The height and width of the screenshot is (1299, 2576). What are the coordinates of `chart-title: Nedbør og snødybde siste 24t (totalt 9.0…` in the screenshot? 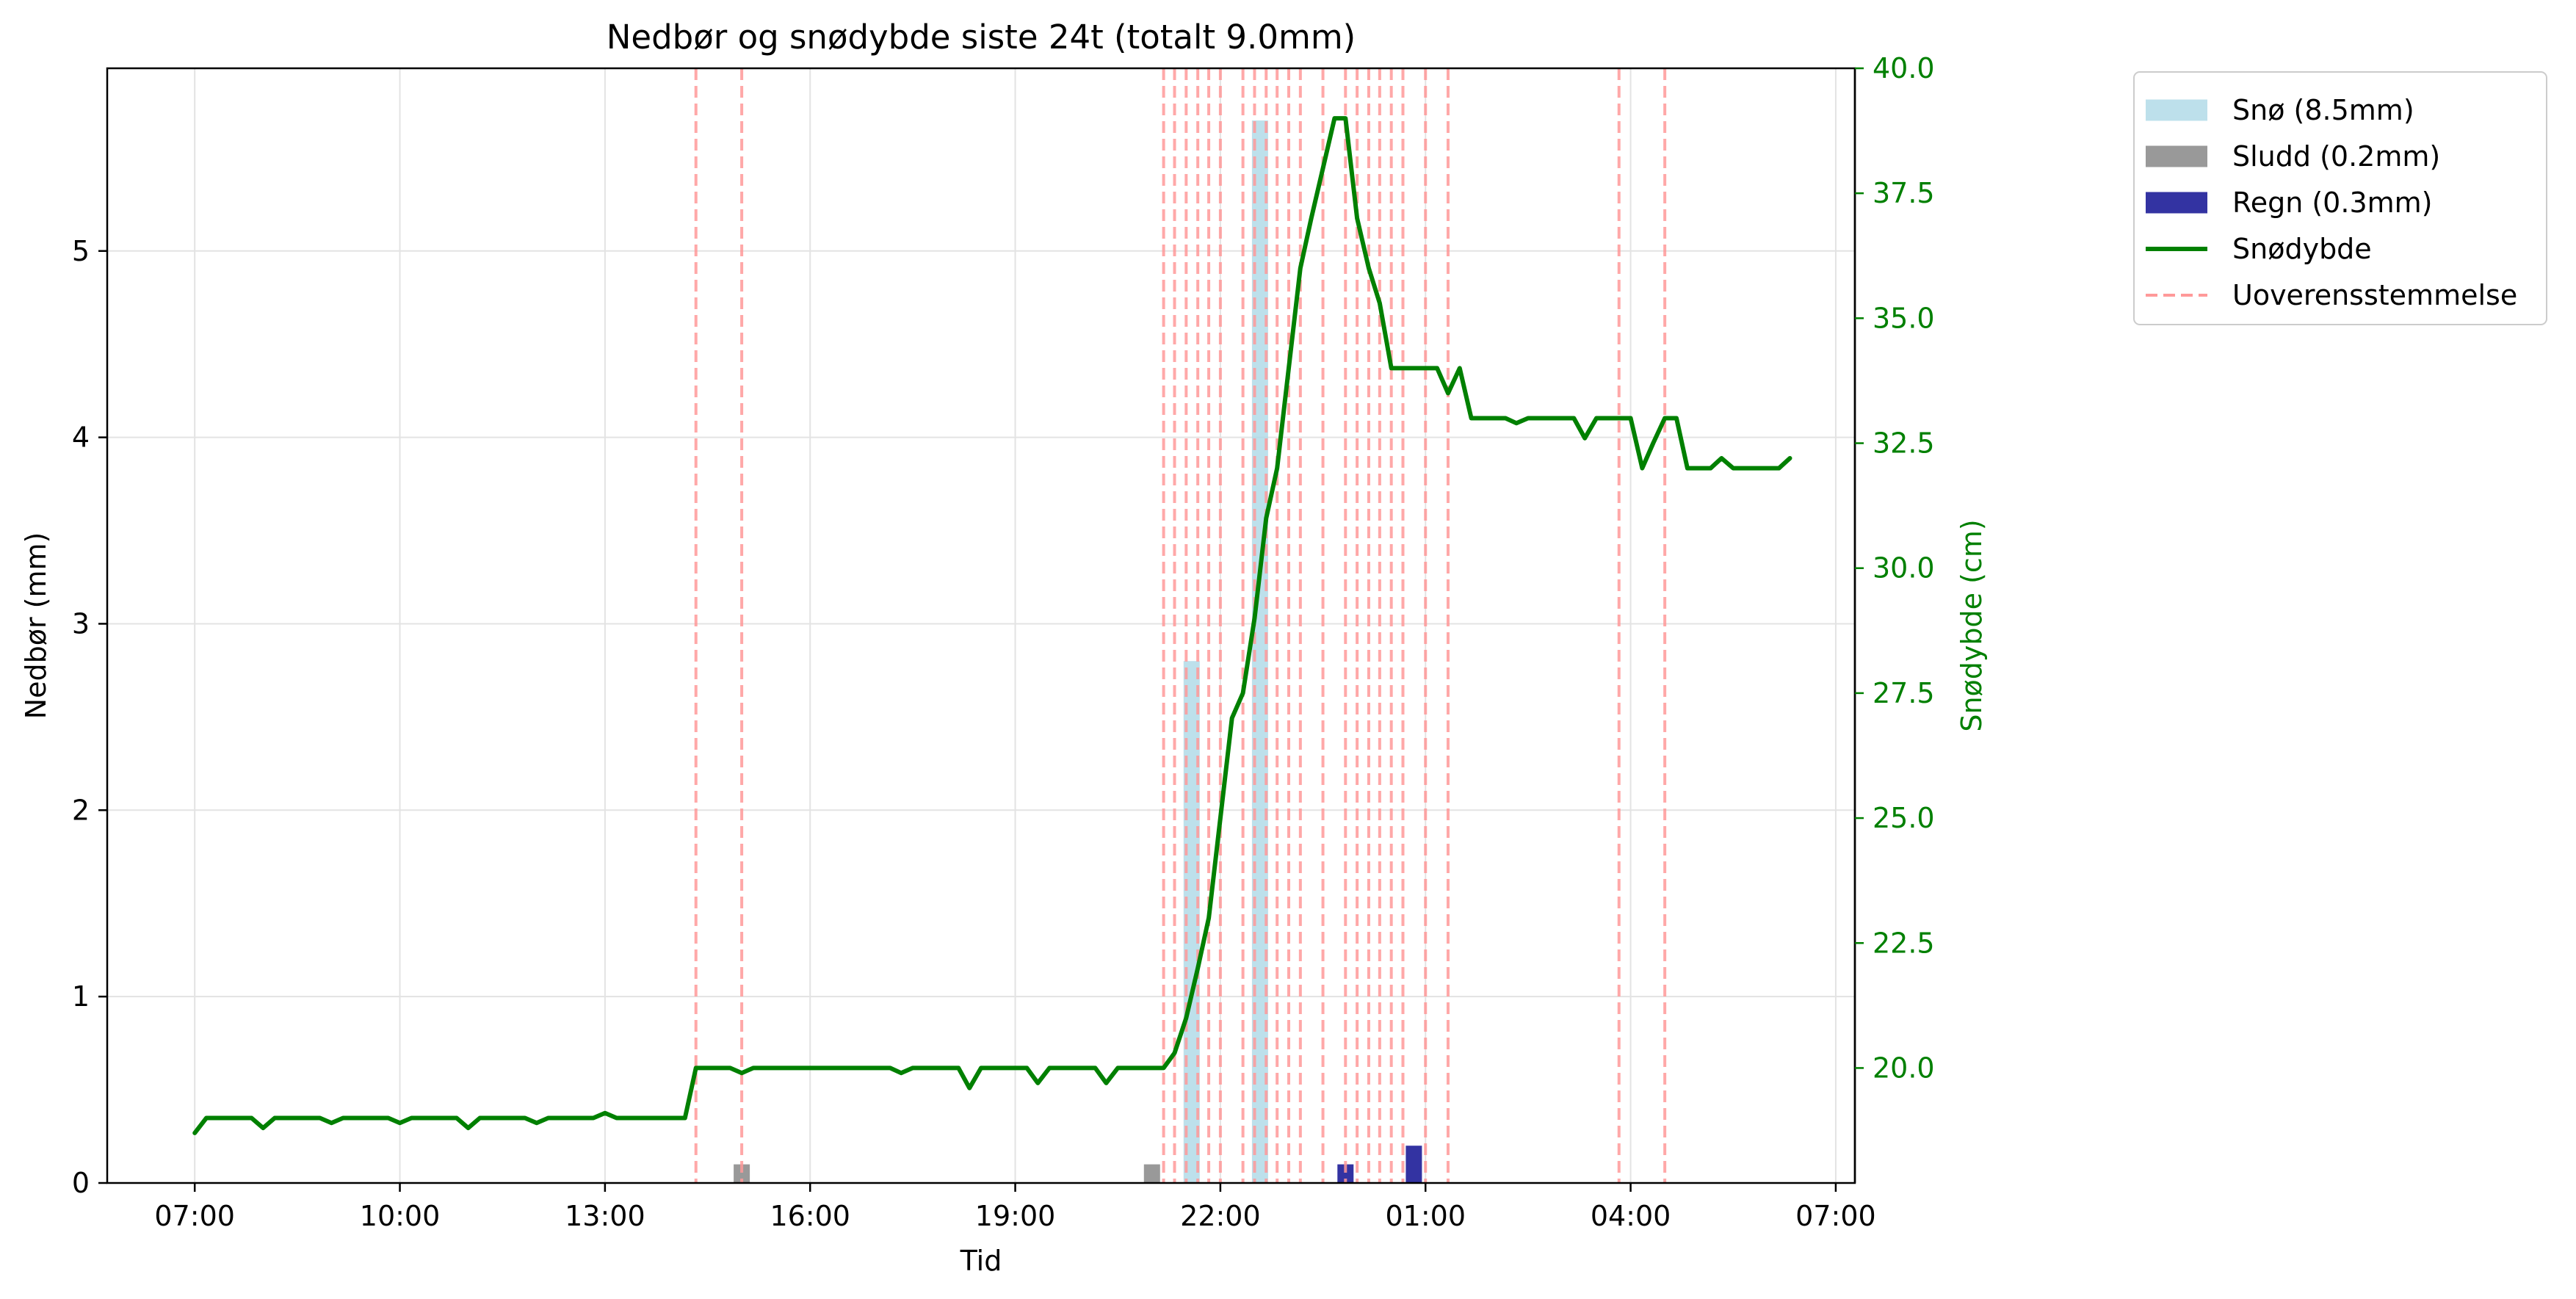 It's located at (981, 37).